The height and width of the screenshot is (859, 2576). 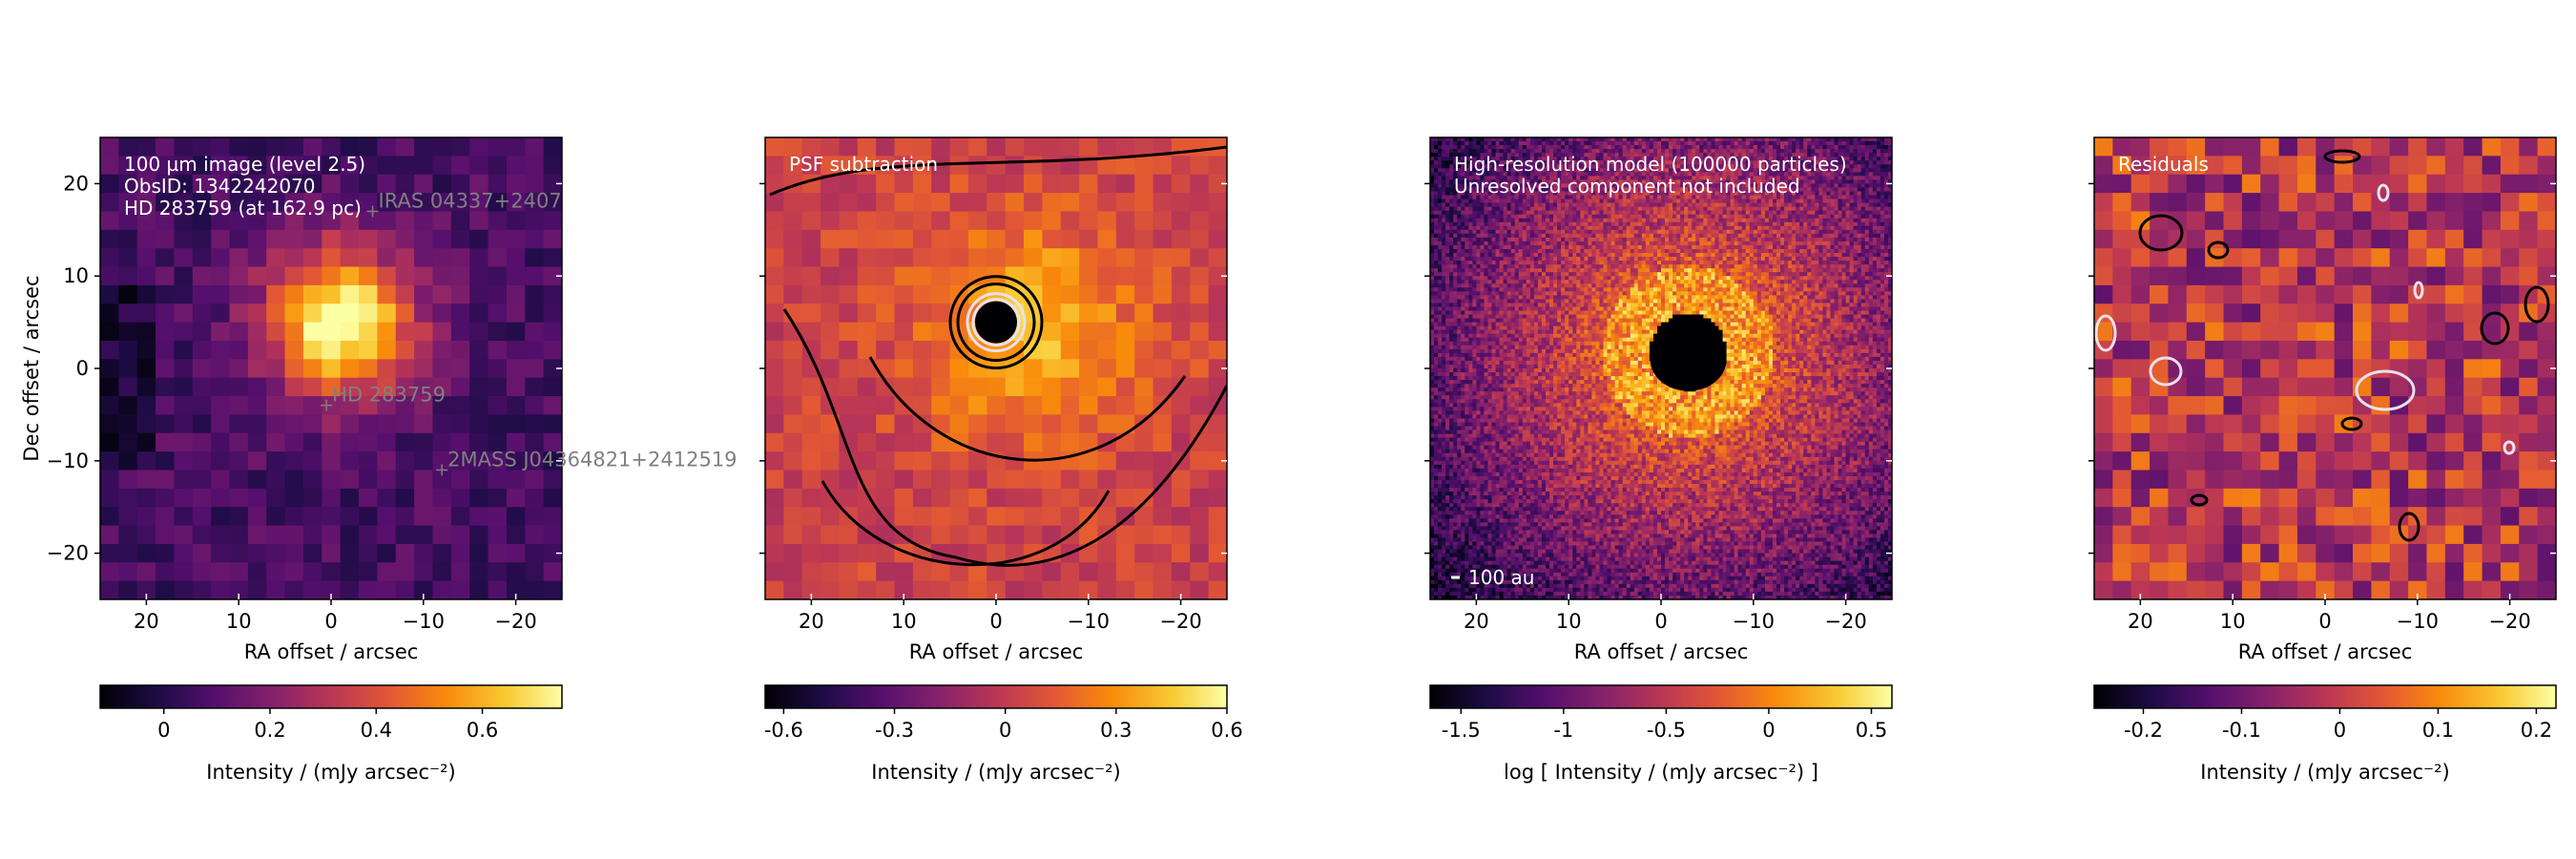 What do you see at coordinates (1461, 730) in the screenshot?
I see `colorbar-tick-label: -1.5` at bounding box center [1461, 730].